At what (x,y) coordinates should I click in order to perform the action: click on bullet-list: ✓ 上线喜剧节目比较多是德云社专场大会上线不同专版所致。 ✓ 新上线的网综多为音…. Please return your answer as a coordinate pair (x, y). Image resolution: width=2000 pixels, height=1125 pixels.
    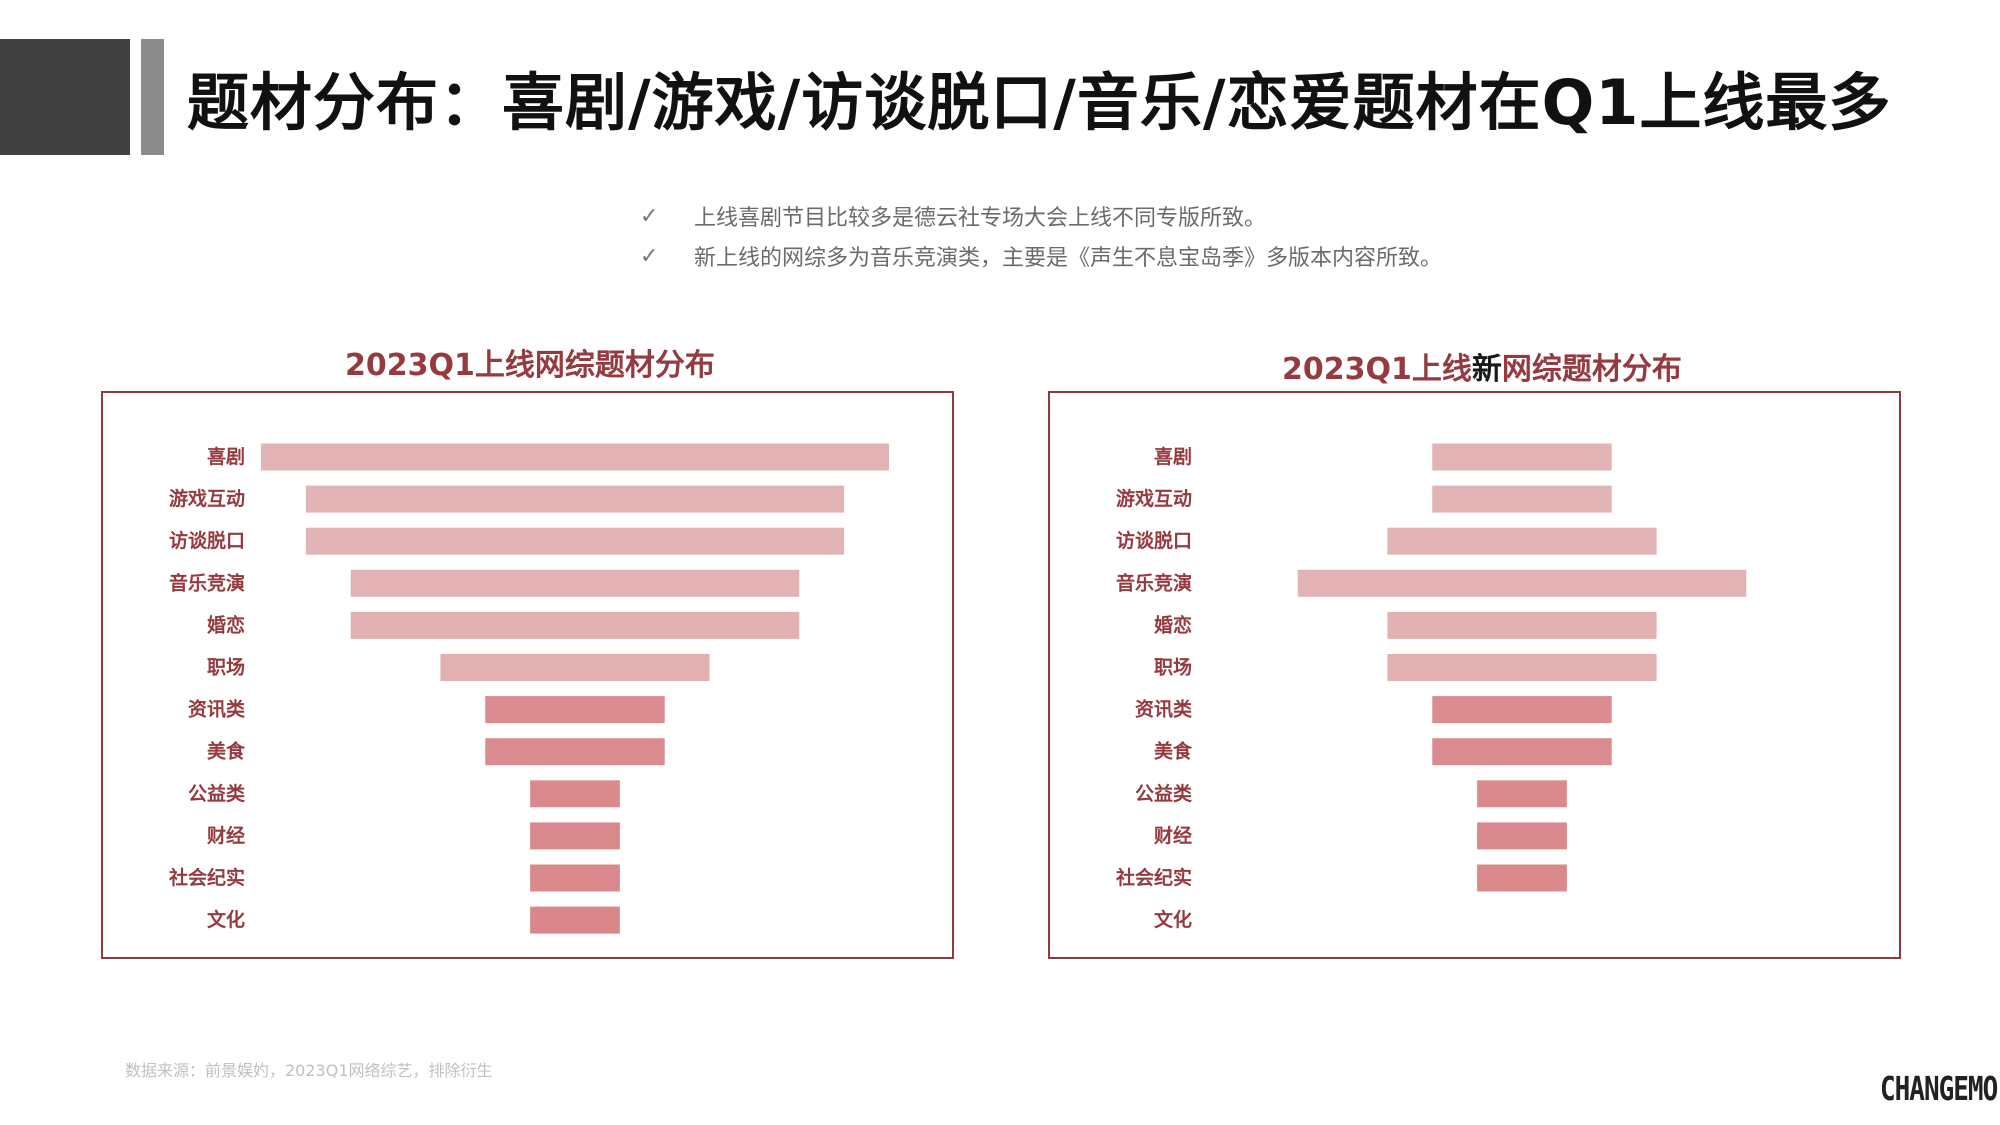
    Looking at the image, I should click on (1041, 236).